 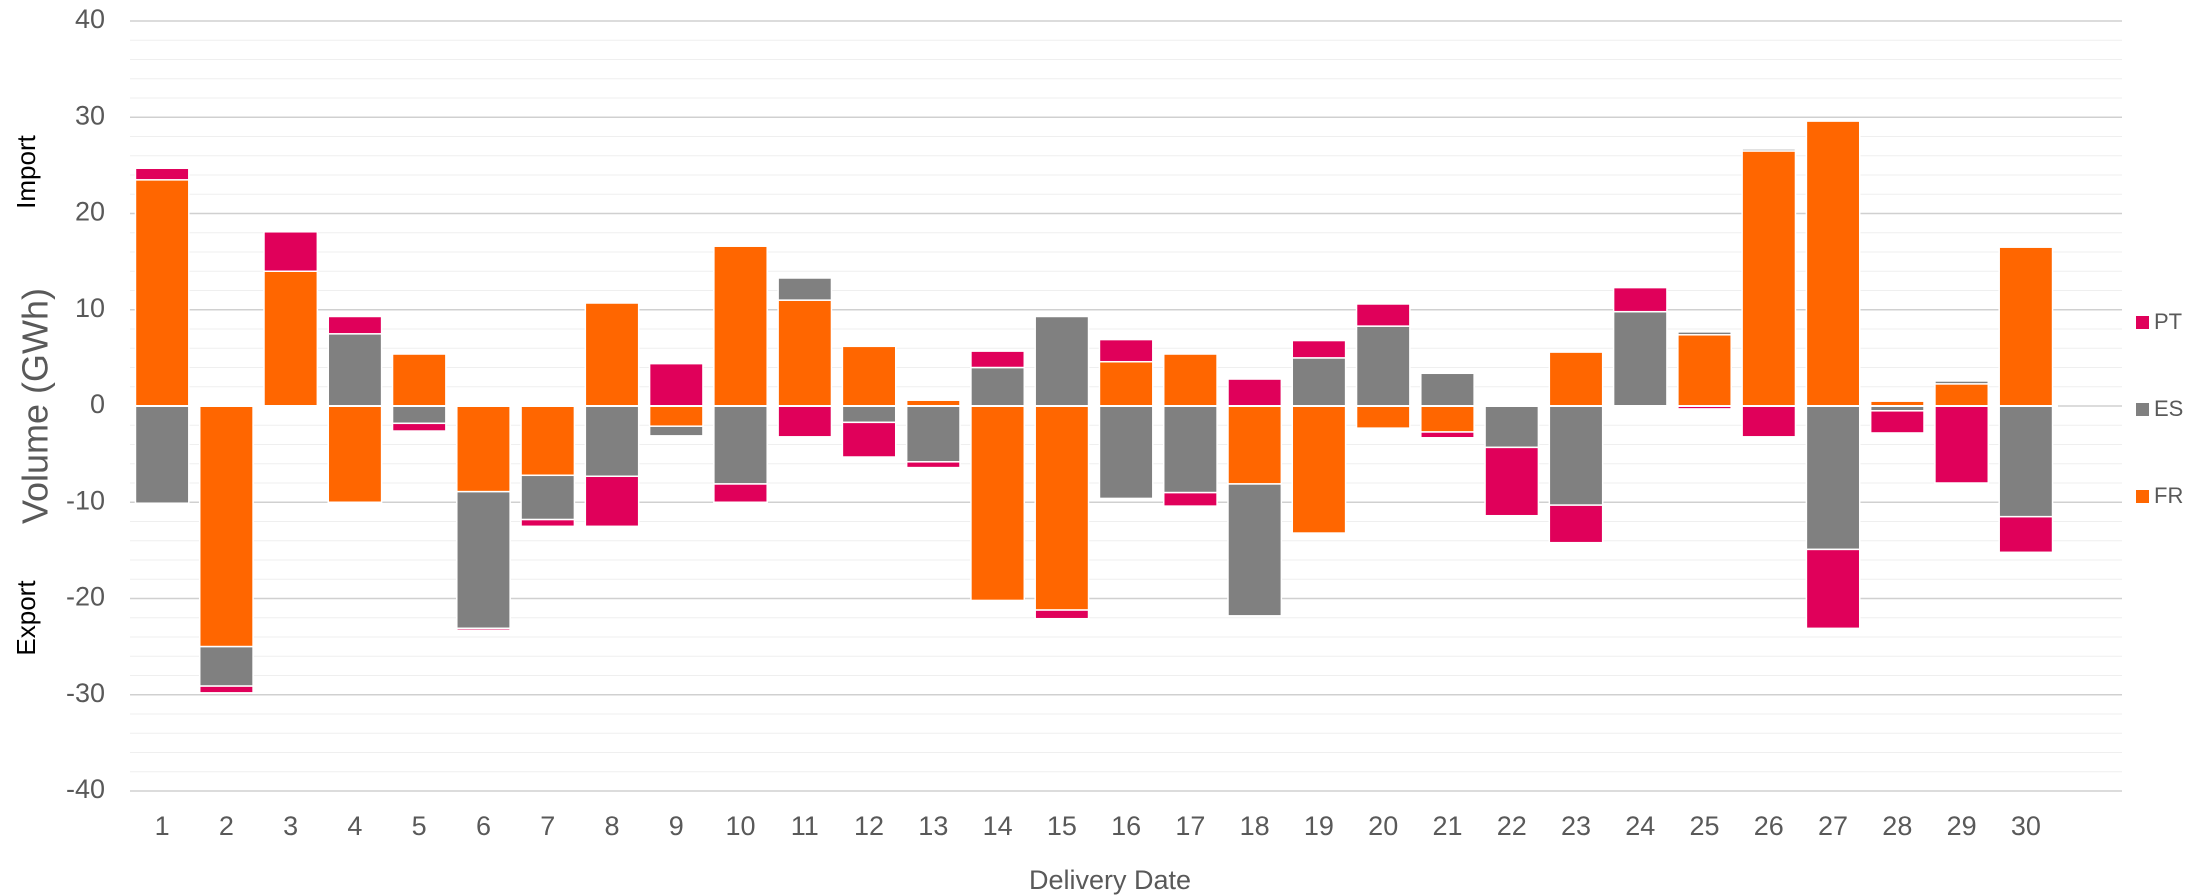 I want to click on y-tick-label: 30, so click(x=90, y=115).